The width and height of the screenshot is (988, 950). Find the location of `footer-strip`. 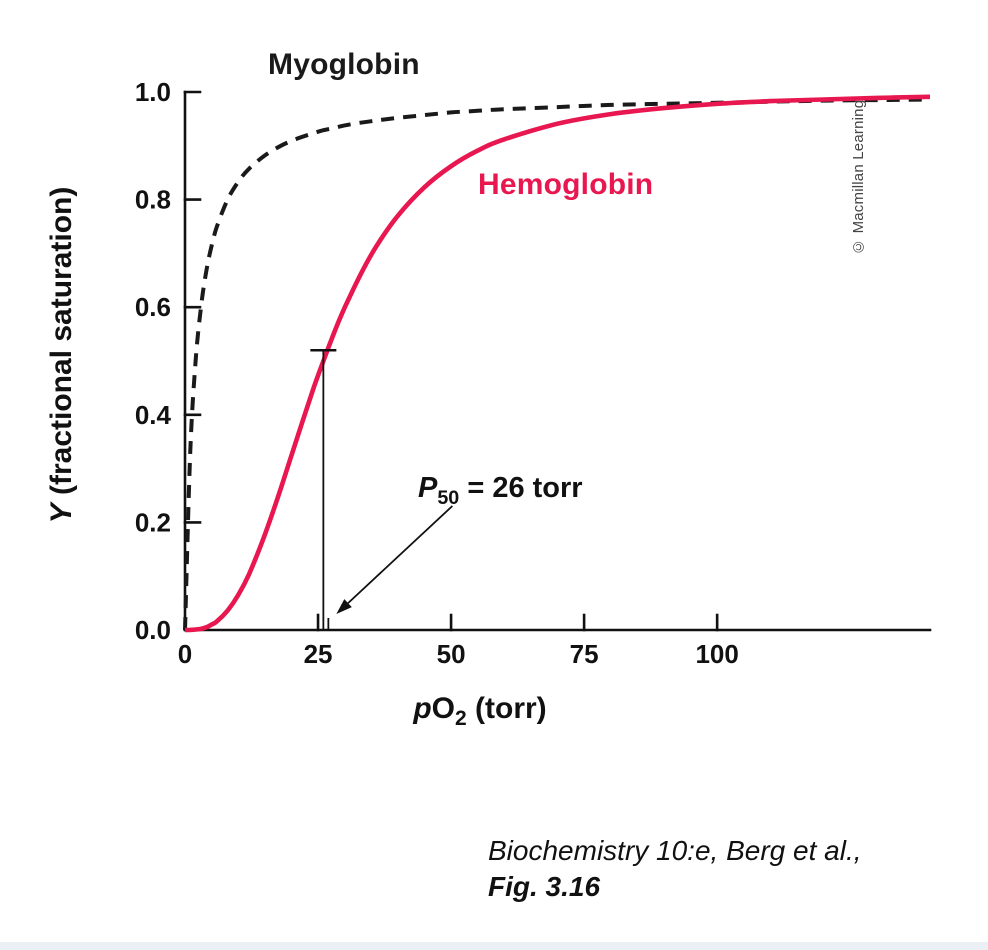

footer-strip is located at coordinates (494, 946).